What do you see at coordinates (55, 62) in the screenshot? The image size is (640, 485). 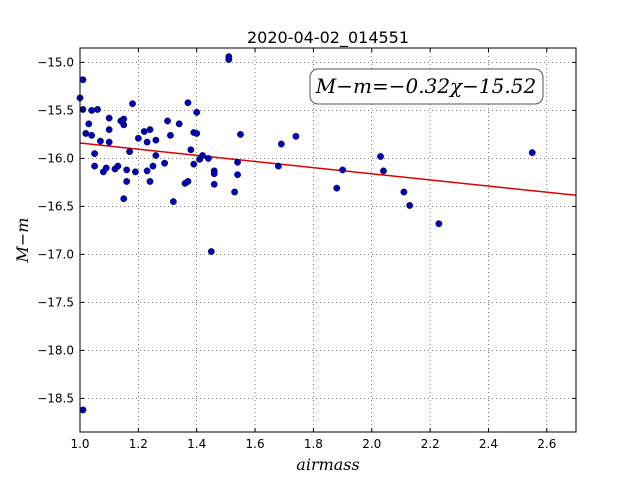 I see `y-tick-label: −15.0` at bounding box center [55, 62].